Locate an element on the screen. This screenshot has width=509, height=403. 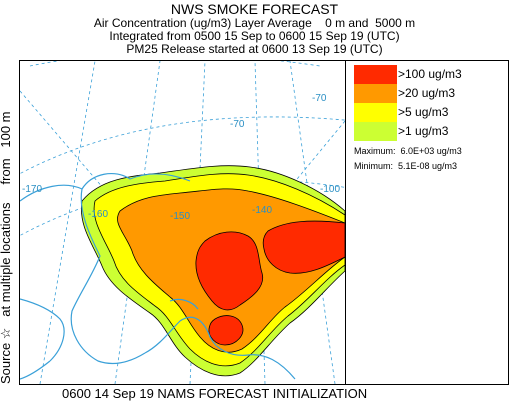
contour-gt100 is located at coordinates (229, 271).